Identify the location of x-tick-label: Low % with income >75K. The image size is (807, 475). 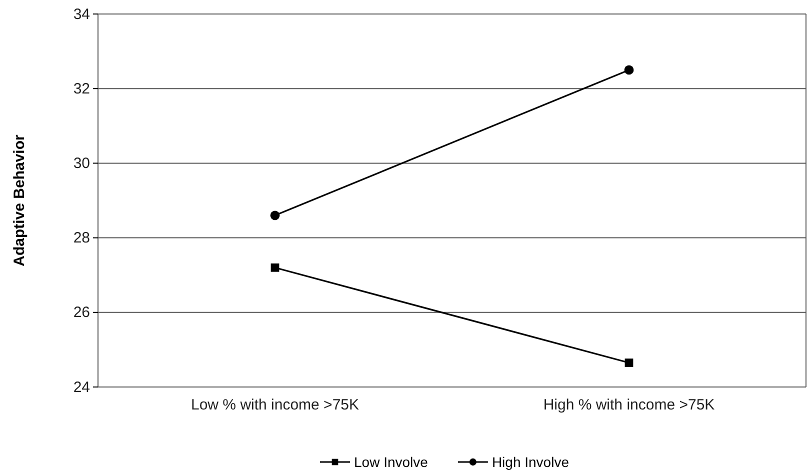
(275, 405).